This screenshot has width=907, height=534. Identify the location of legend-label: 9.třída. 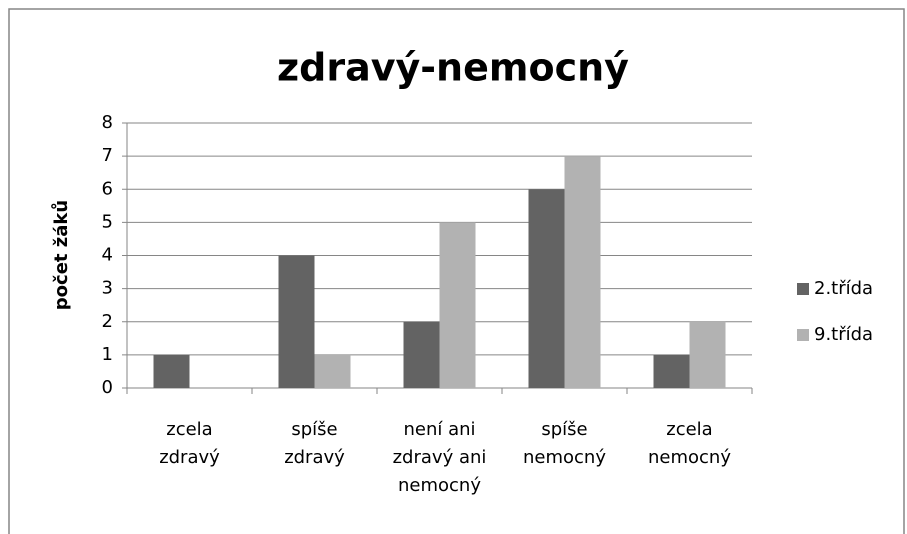
(843, 334).